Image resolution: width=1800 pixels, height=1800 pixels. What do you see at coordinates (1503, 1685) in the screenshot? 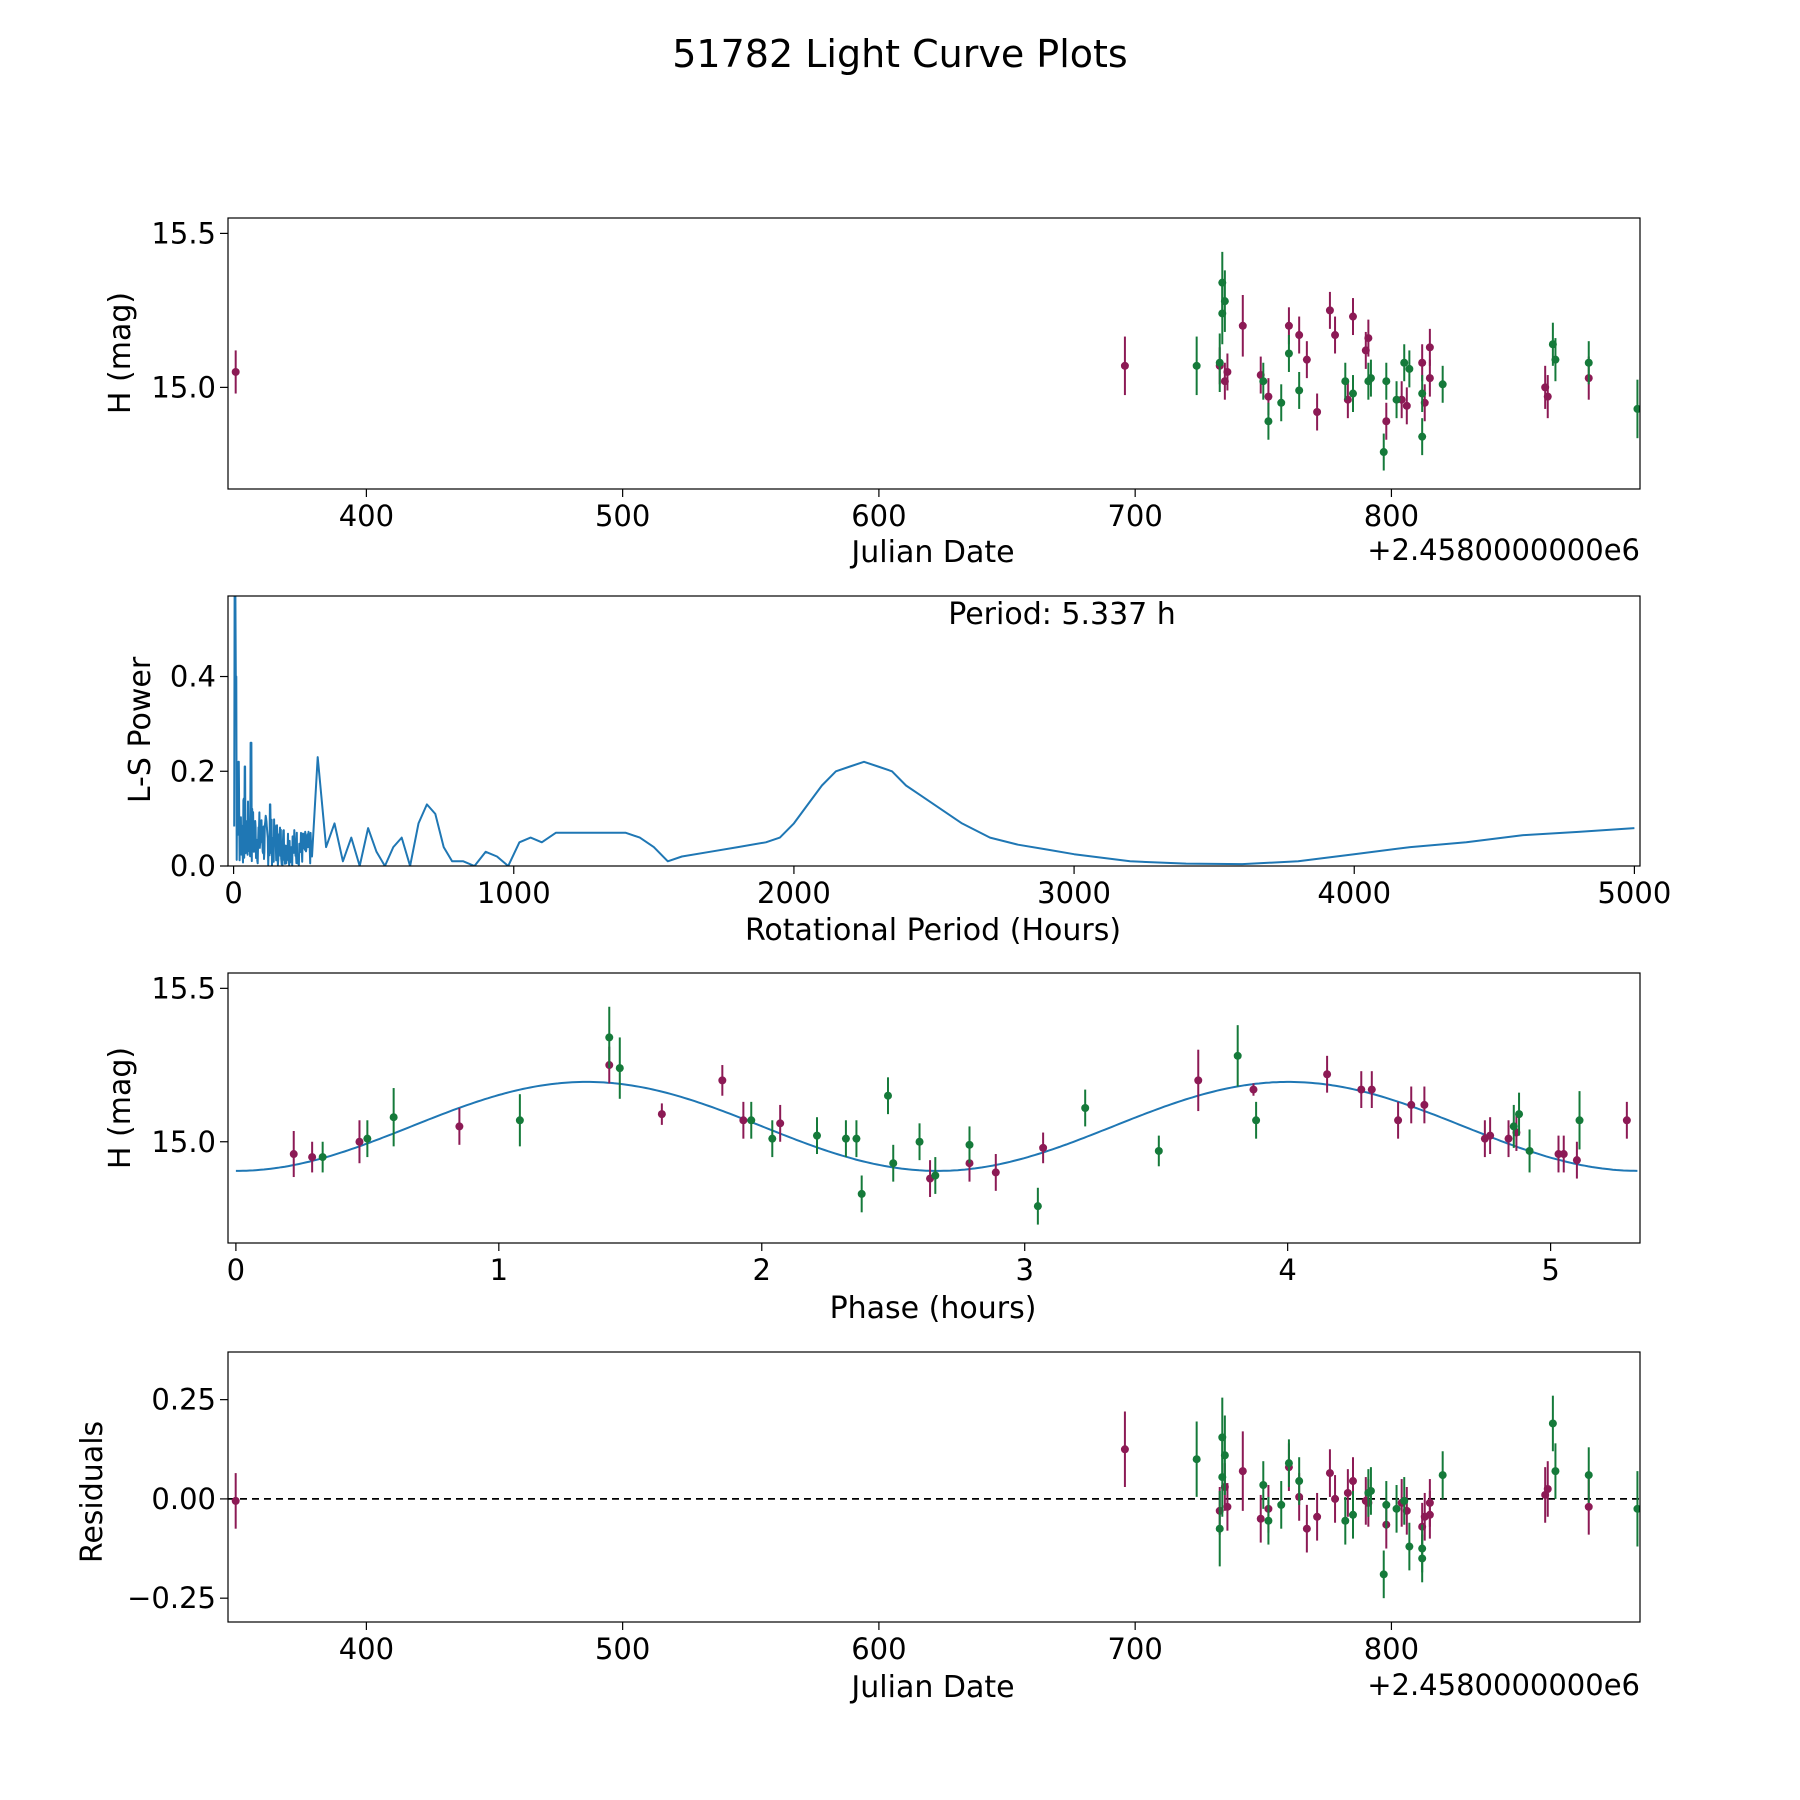
I see `residuals-x-offset: +2.4580000000e6` at bounding box center [1503, 1685].